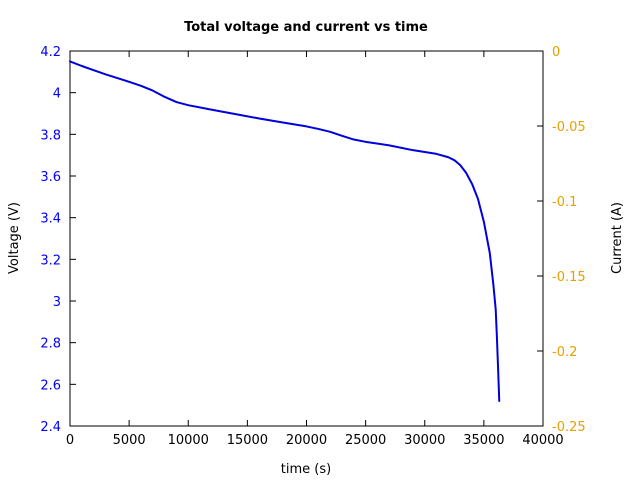 This screenshot has width=640, height=480. Describe the element at coordinates (561, 240) in the screenshot. I see `y-axis-right: -0.25 -0.2 -0.15 -0.1 -0.05 0` at that location.